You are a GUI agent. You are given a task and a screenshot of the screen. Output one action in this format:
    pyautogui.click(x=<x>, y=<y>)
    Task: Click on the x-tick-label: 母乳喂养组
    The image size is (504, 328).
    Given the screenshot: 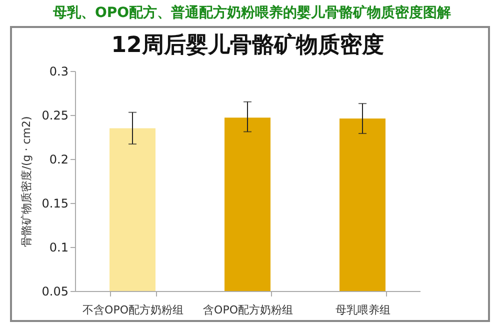 What is the action you would take?
    pyautogui.click(x=363, y=310)
    